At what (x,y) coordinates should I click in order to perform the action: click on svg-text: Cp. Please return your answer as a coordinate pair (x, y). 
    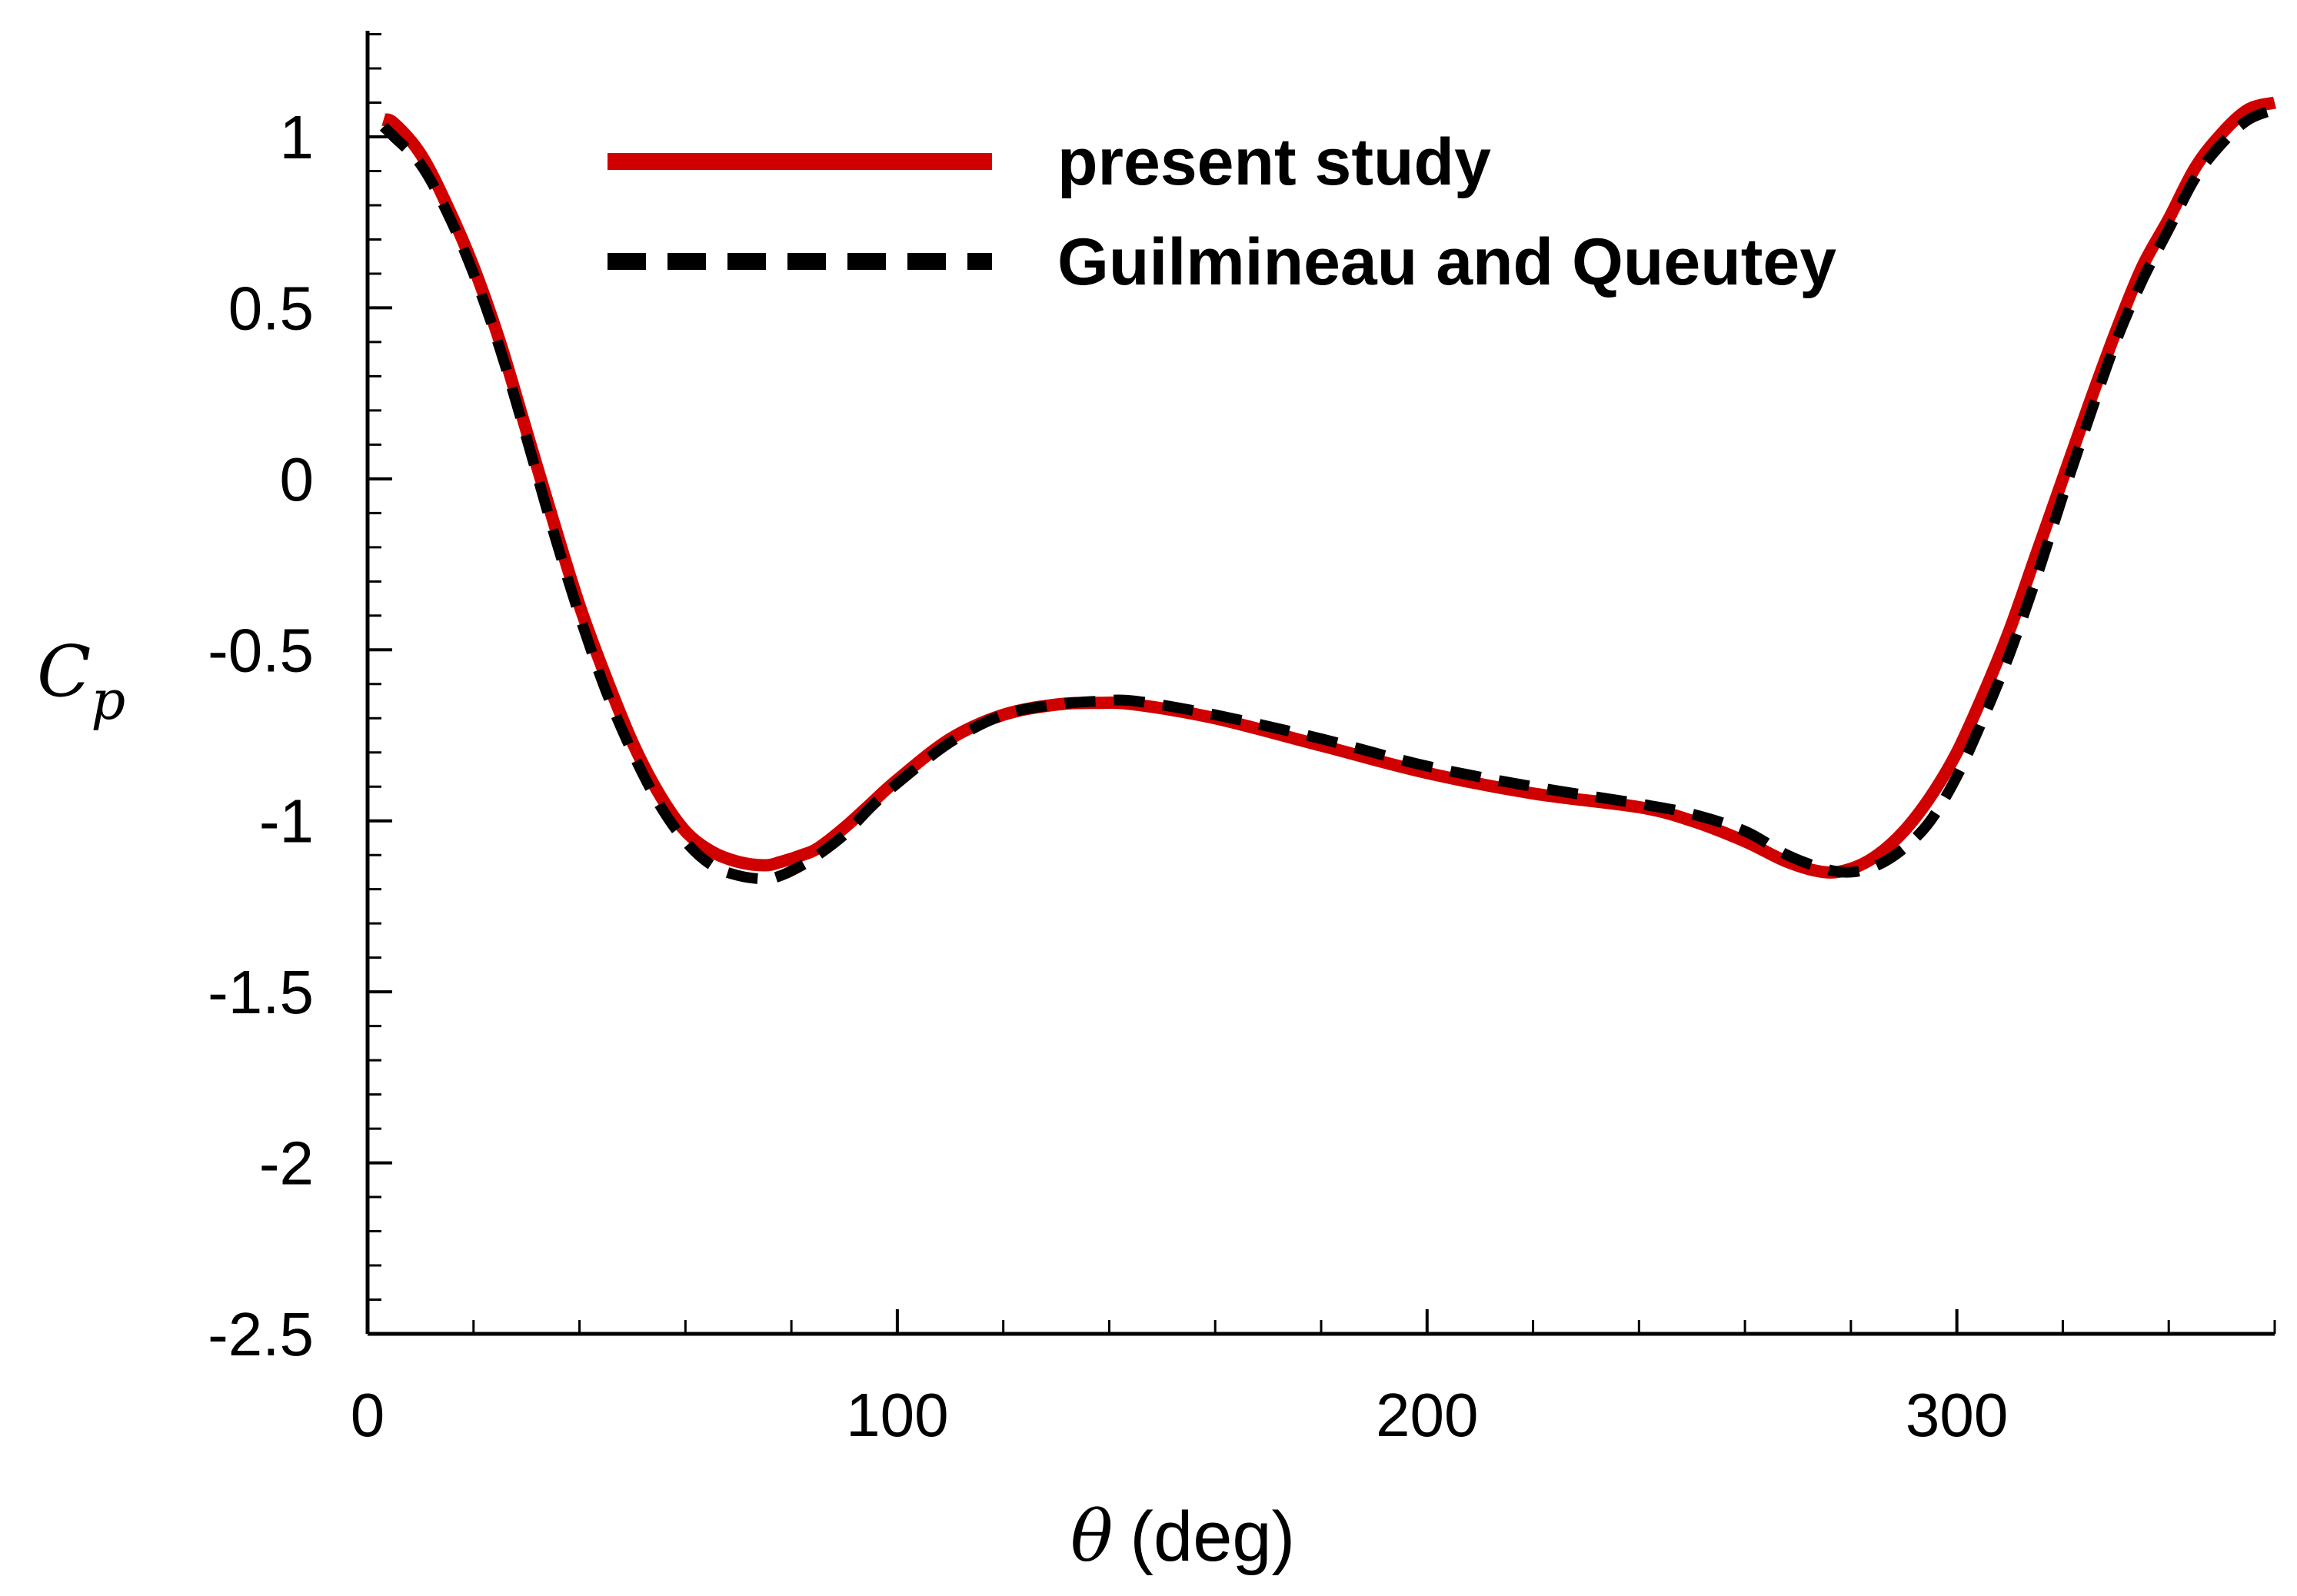
    Looking at the image, I should click on (81, 681).